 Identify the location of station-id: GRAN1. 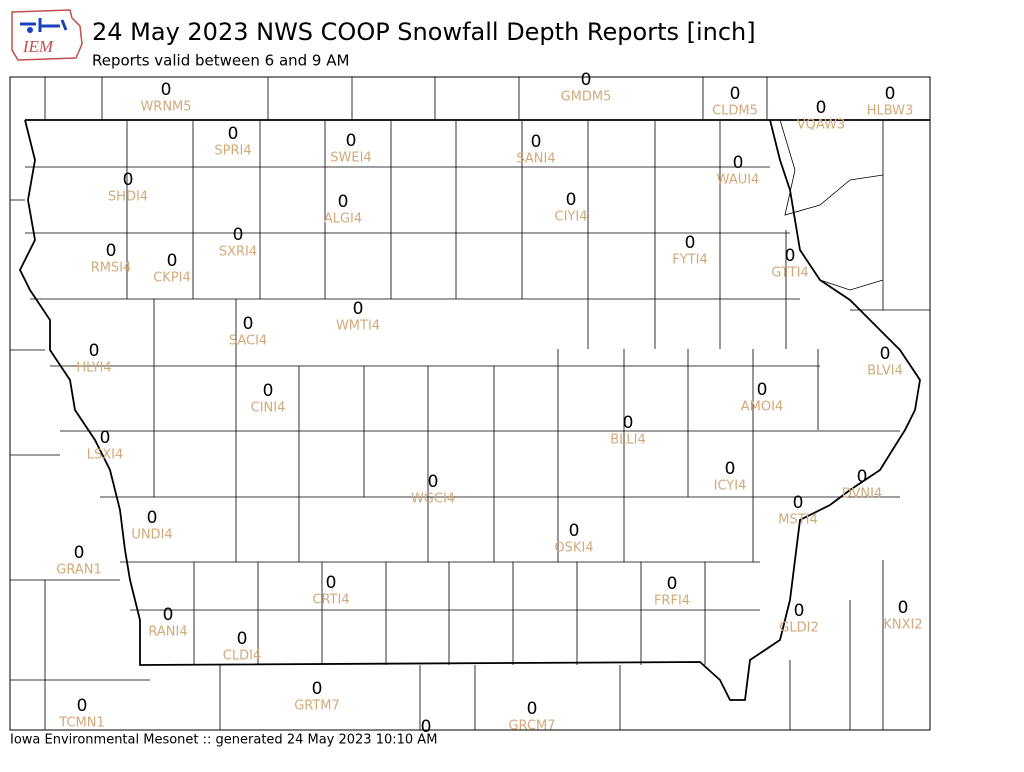
(78, 570).